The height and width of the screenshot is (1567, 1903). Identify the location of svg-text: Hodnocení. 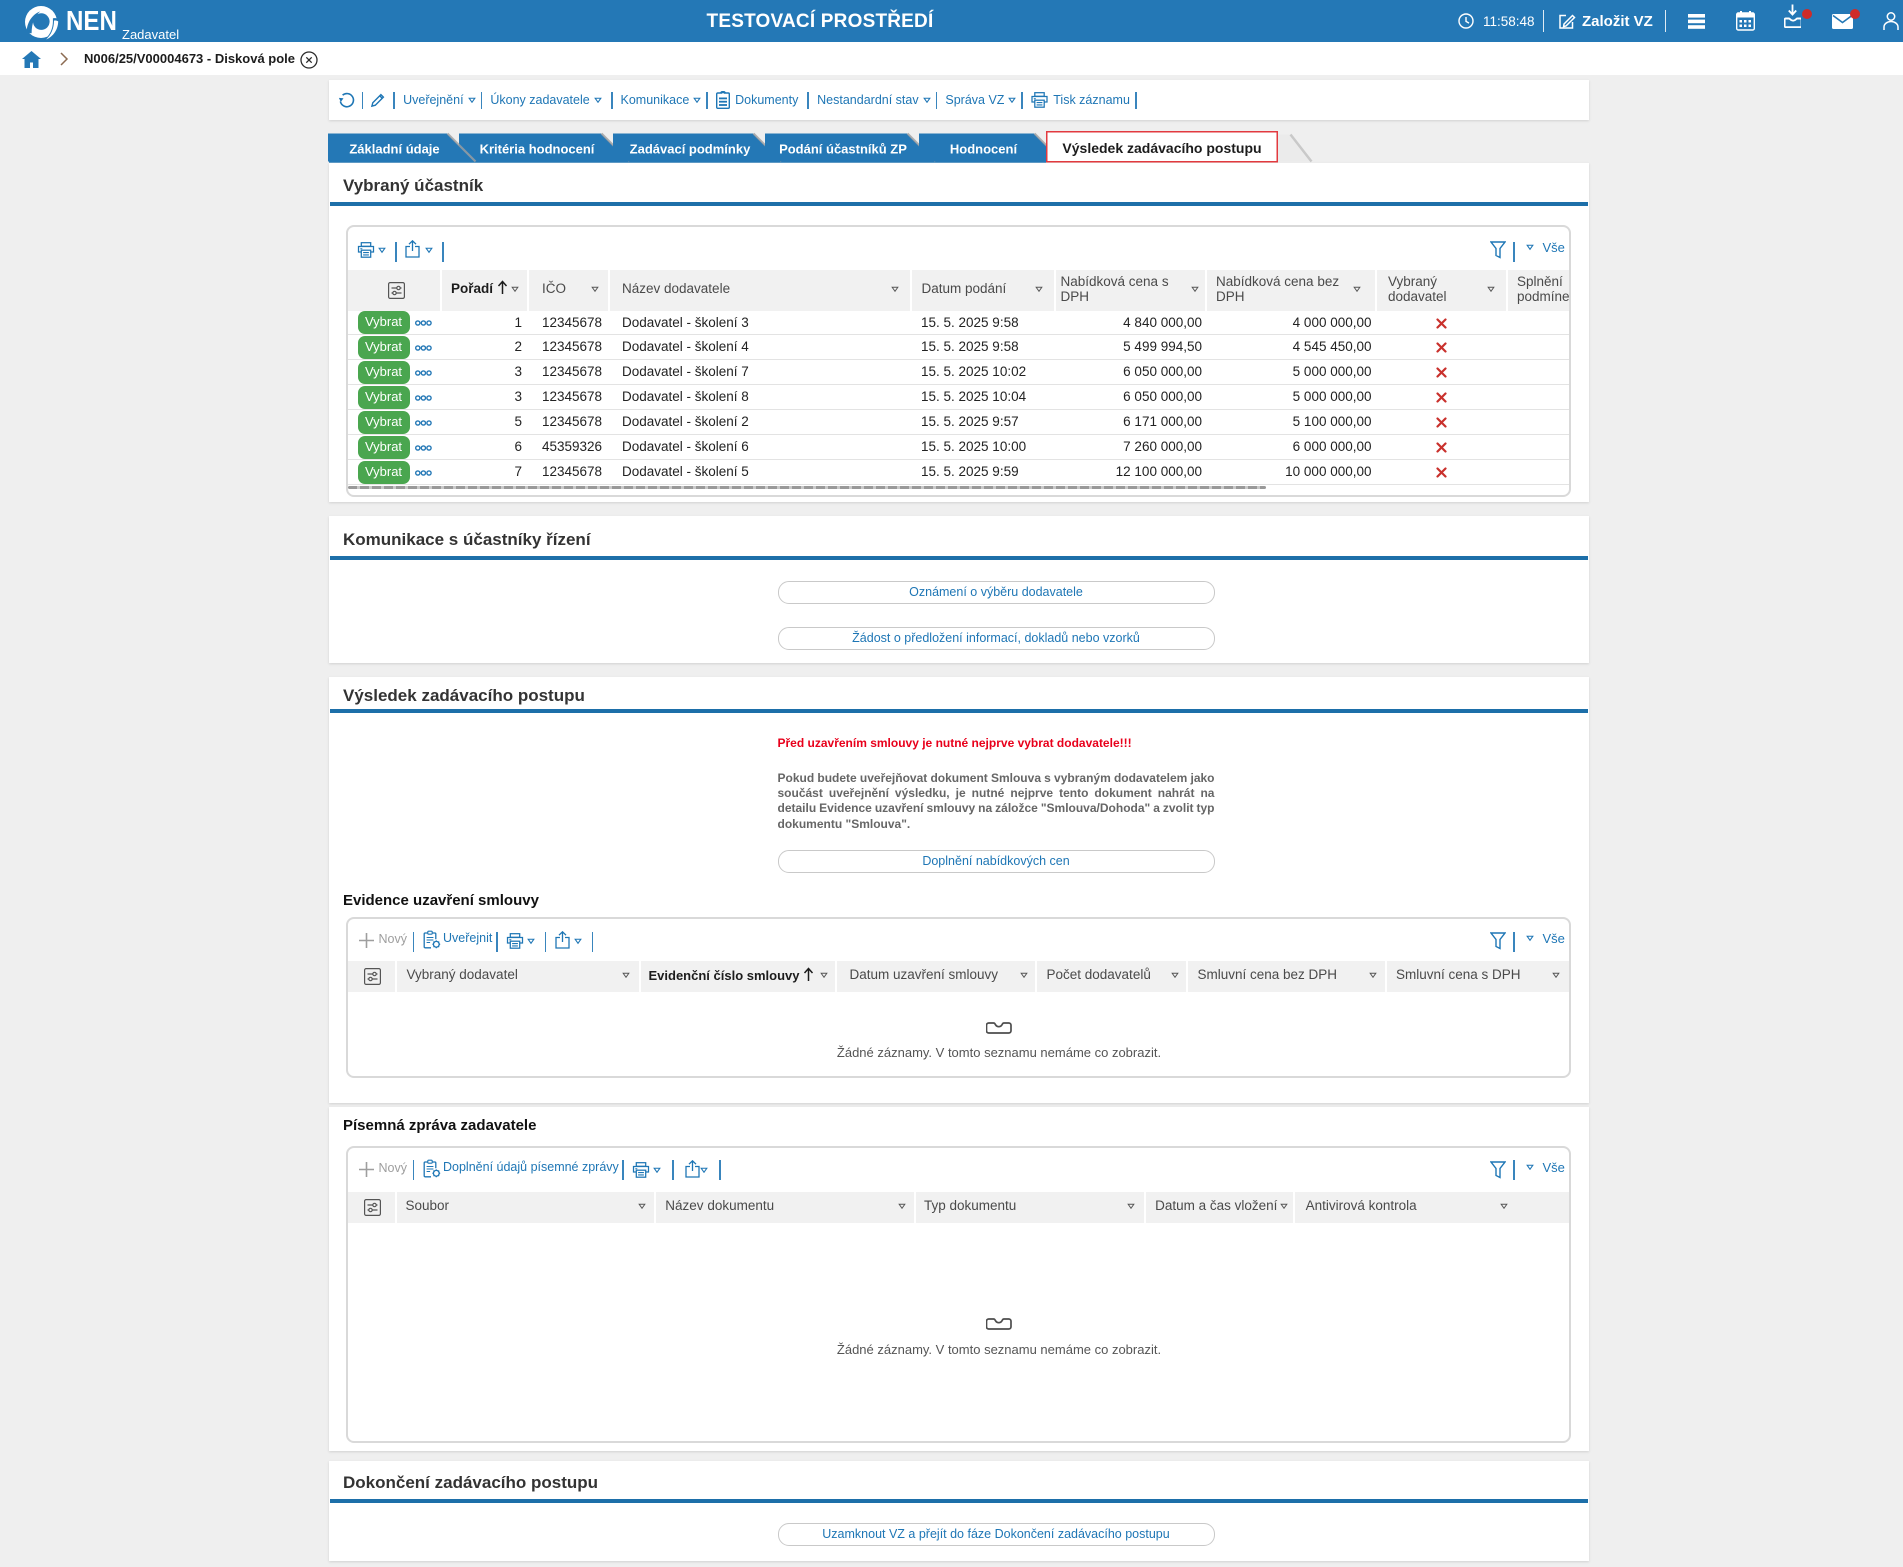
(984, 149).